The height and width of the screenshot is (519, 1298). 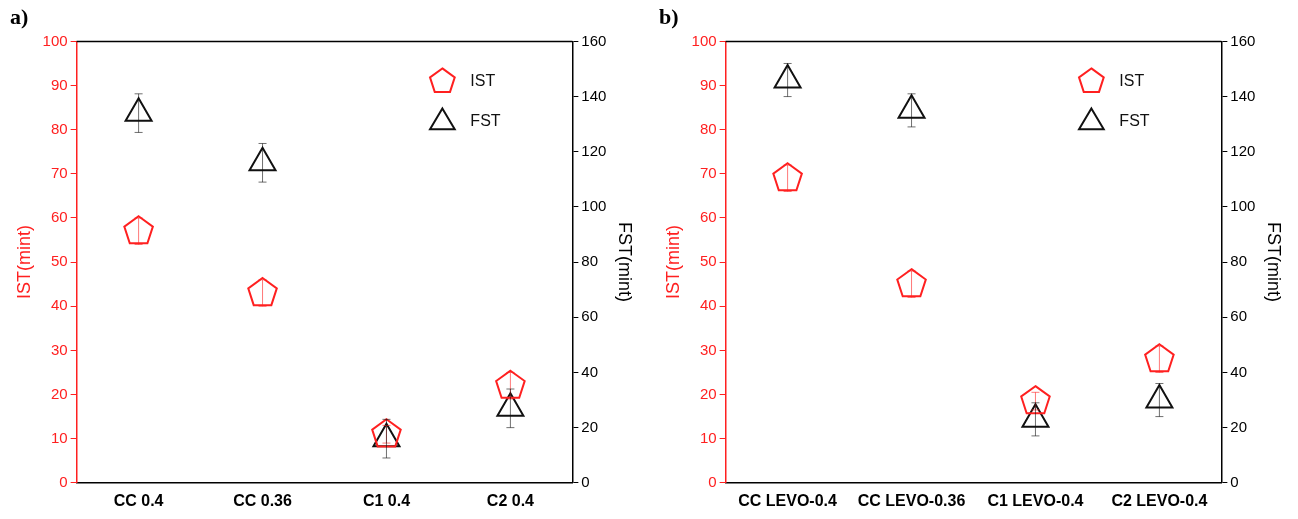 What do you see at coordinates (1159, 500) in the screenshot?
I see `x-tick-label: C2 LEVO-0.4` at bounding box center [1159, 500].